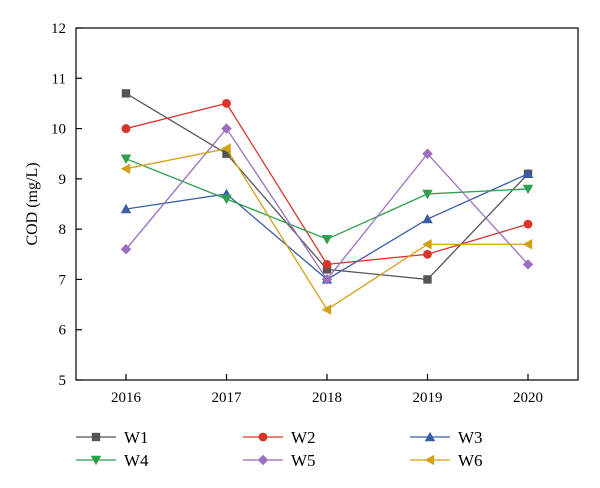 This screenshot has height=488, width=600. Describe the element at coordinates (470, 437) in the screenshot. I see `legend-label: W3` at that location.